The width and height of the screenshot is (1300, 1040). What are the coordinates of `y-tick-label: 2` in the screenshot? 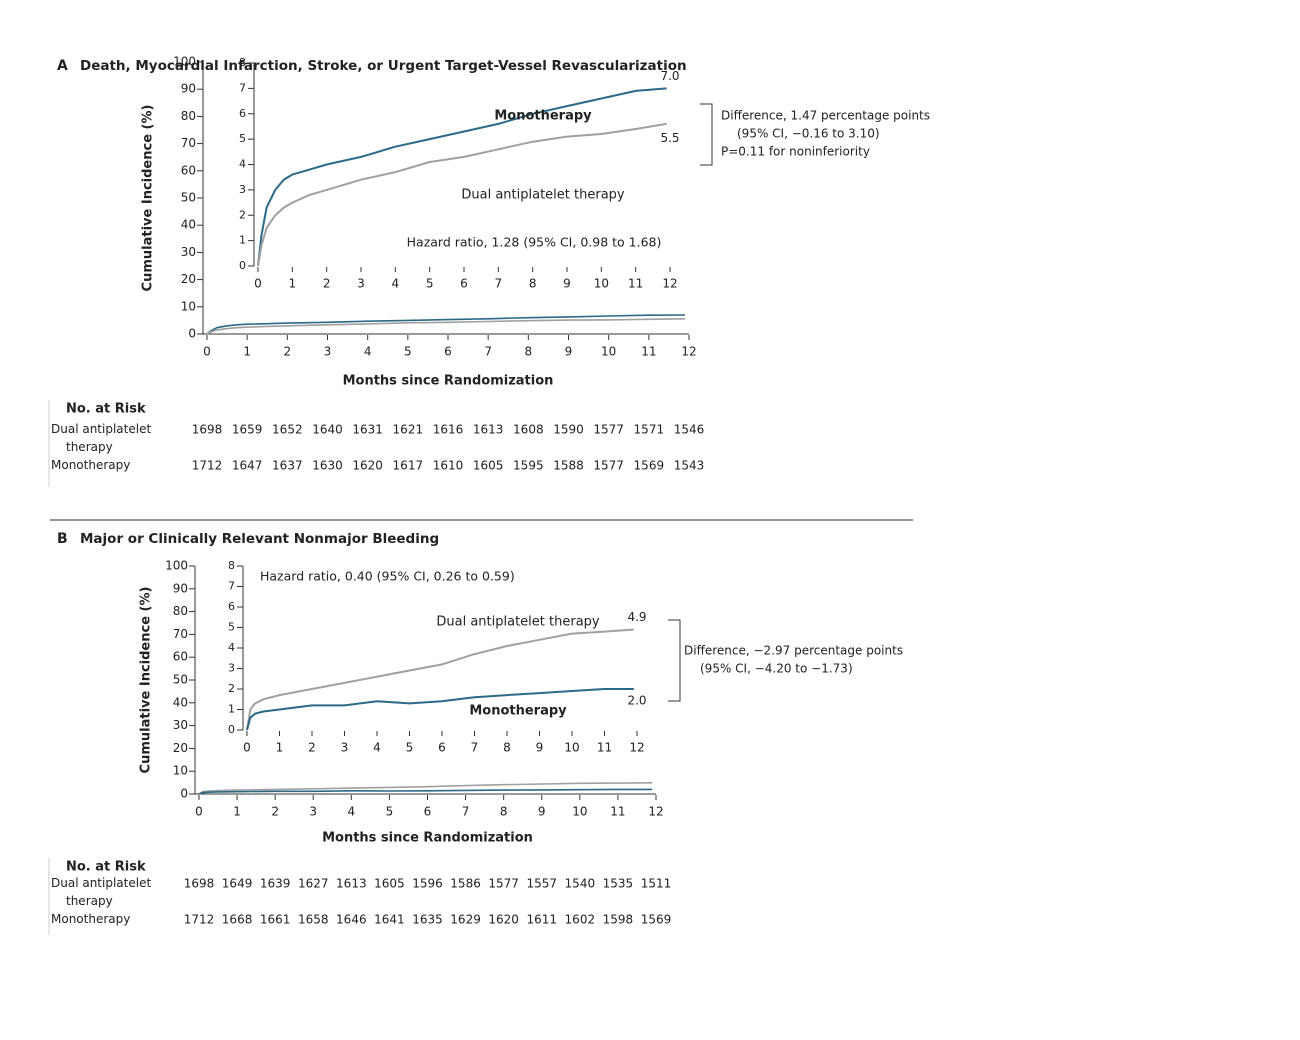 It's located at (242, 214).